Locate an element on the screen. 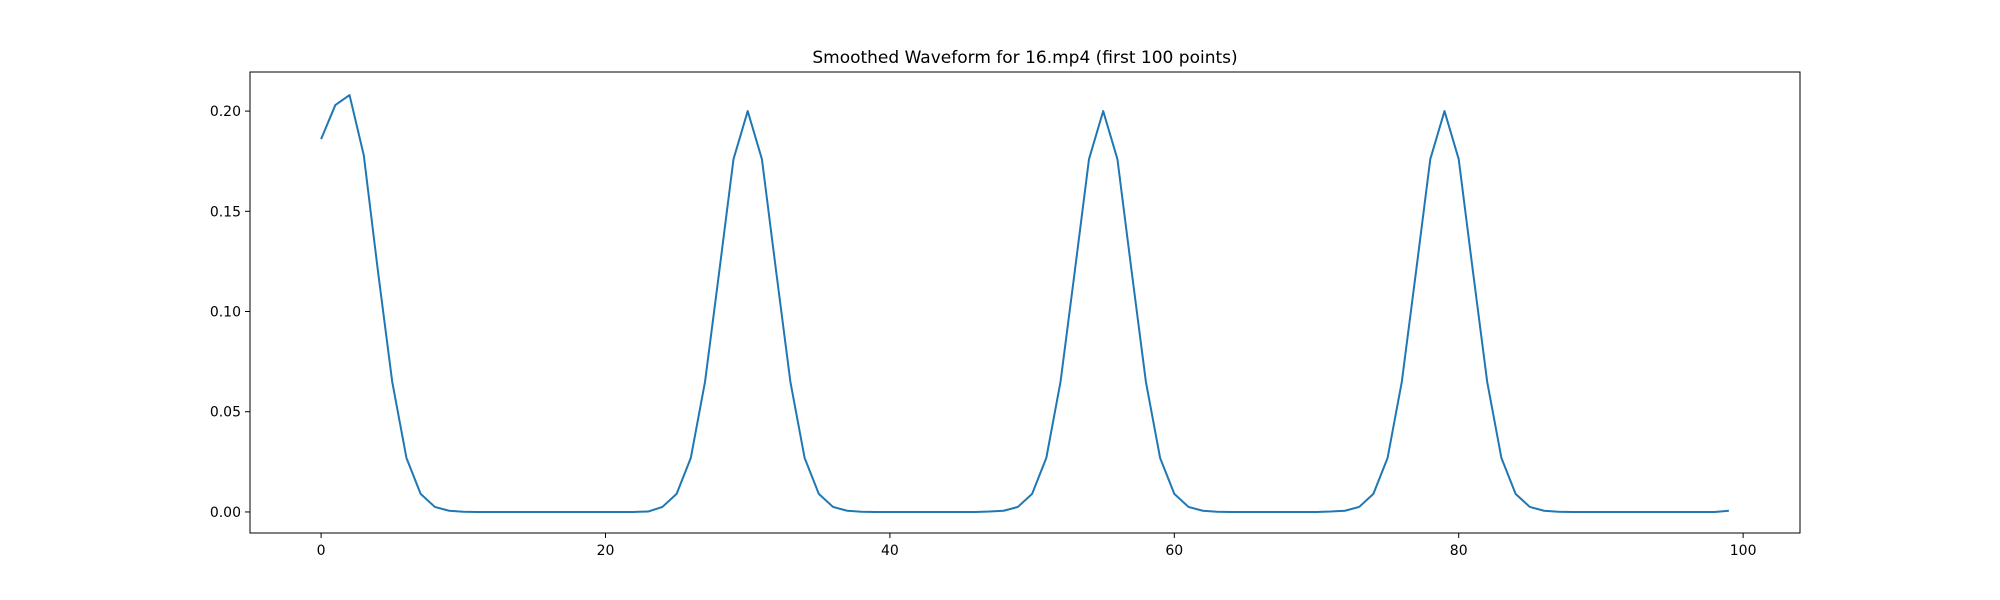  x-tick-label: 0 is located at coordinates (321, 551).